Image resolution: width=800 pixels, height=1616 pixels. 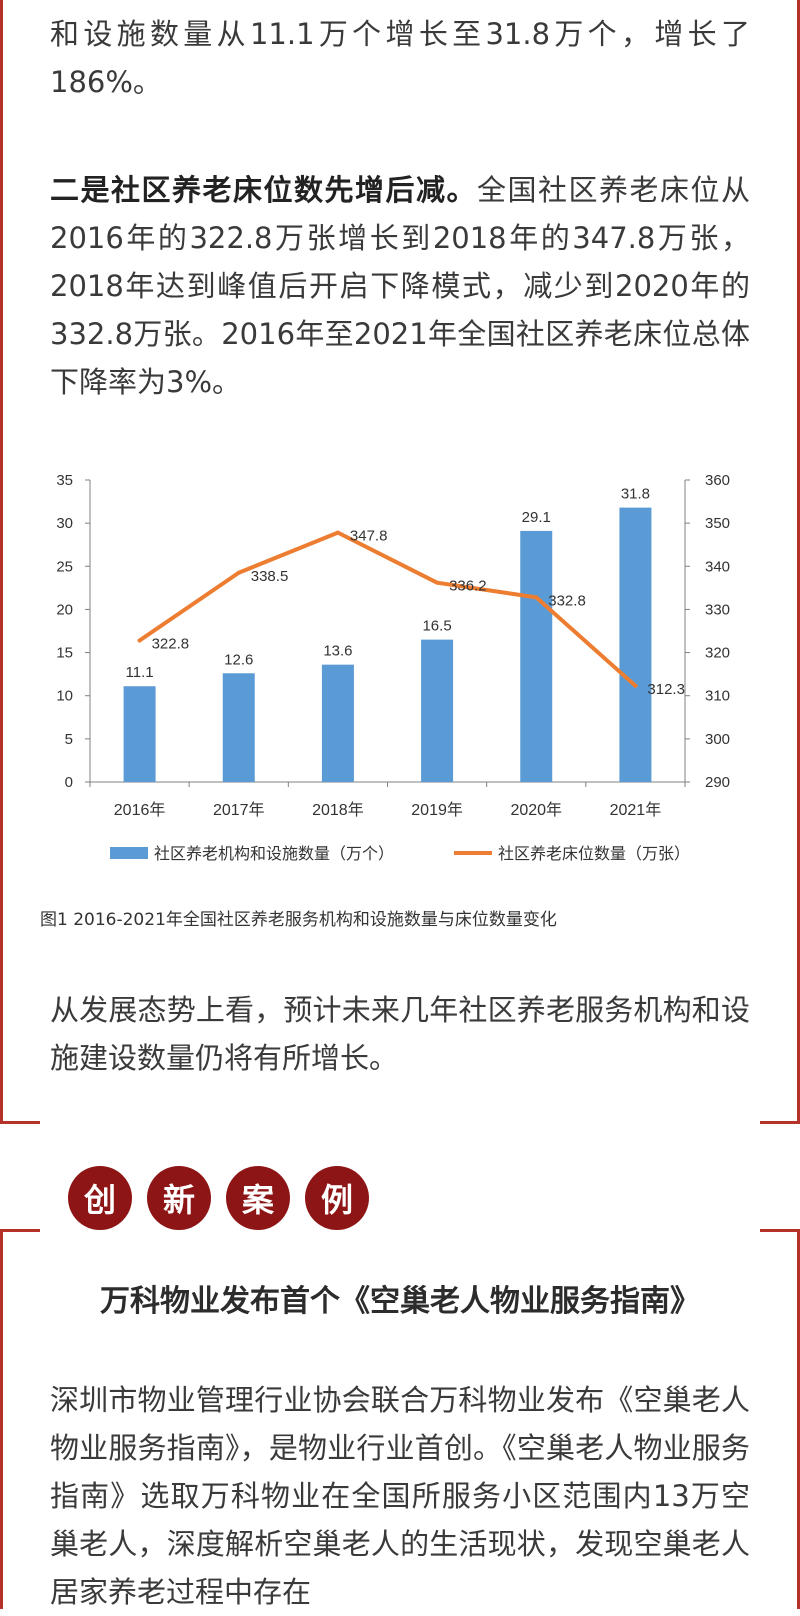 I want to click on badge-an: 案, so click(x=258, y=1198).